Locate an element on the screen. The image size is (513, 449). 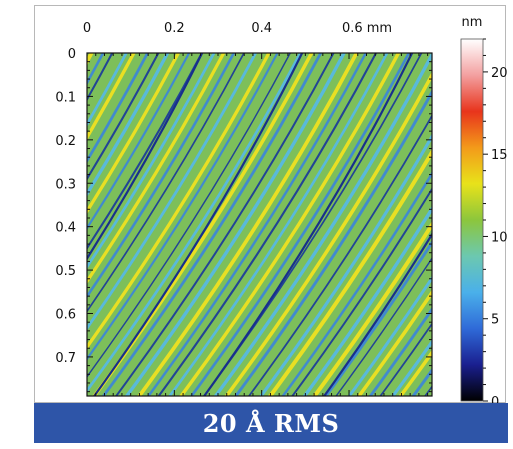
y-tick-label: 0.2 is located at coordinates (65, 141).